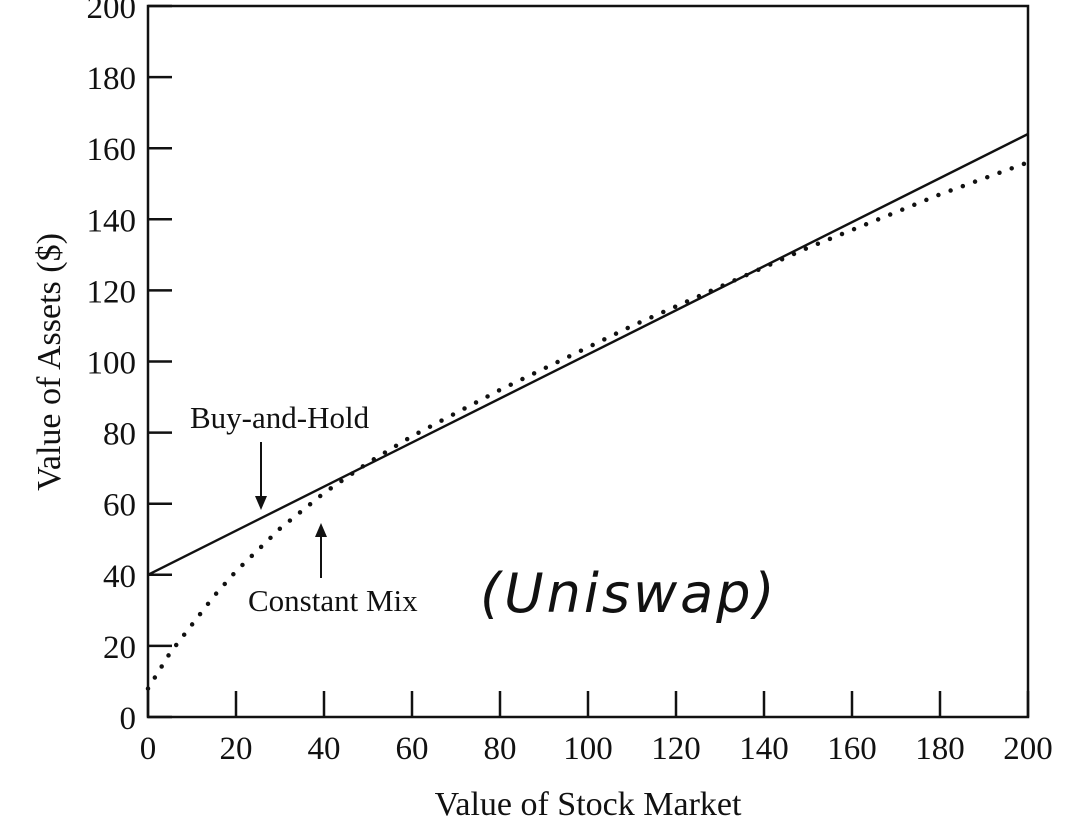 The height and width of the screenshot is (825, 1080). I want to click on x-tick-label: 80, so click(500, 749).